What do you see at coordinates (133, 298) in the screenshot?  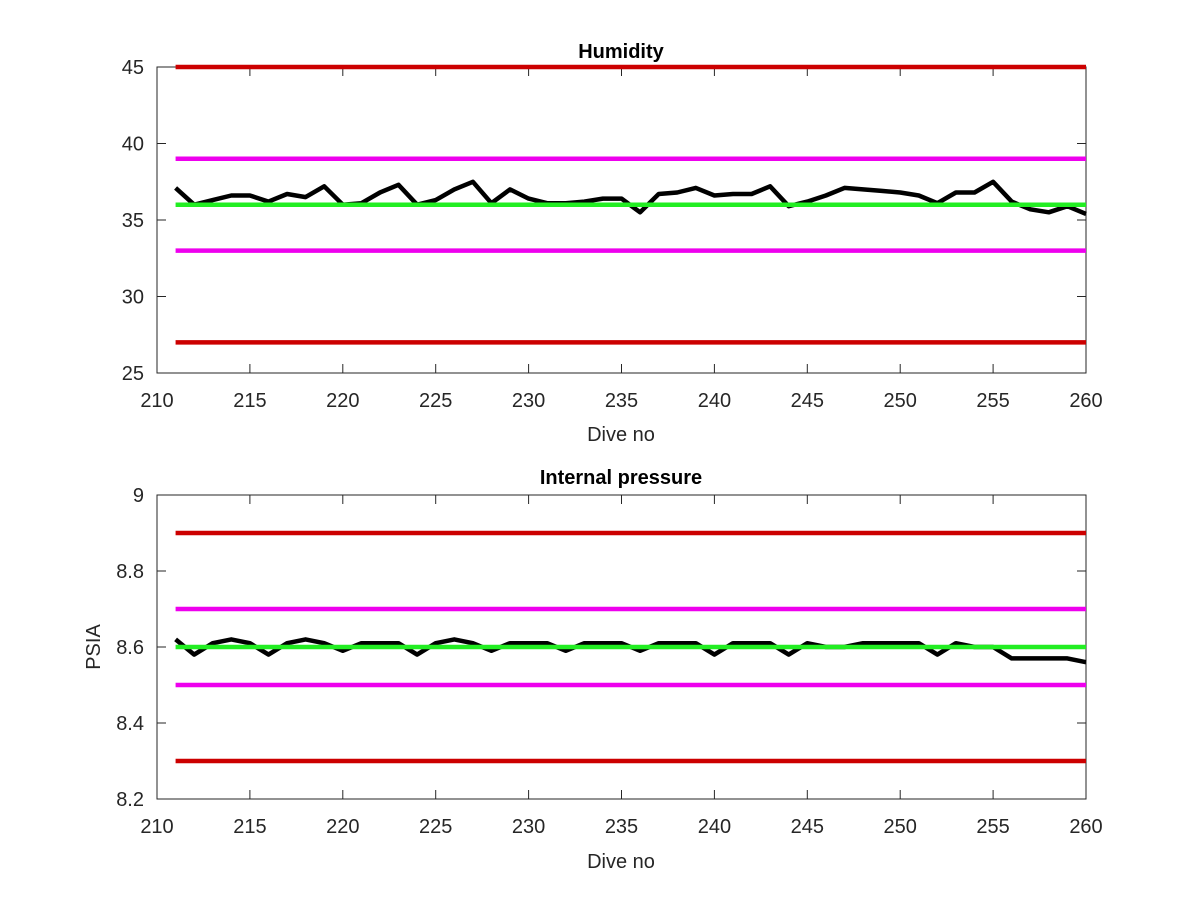 I see `humidity-y-tick-label: 30` at bounding box center [133, 298].